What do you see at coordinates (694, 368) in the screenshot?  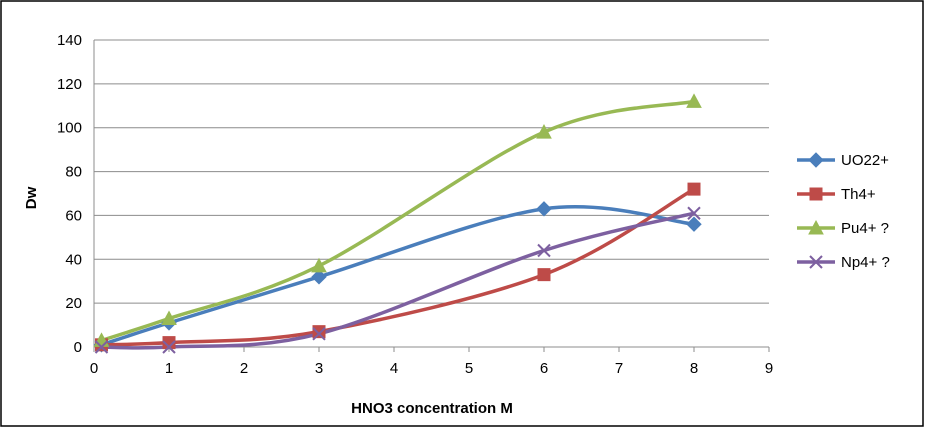 I see `x-tick-label: 8` at bounding box center [694, 368].